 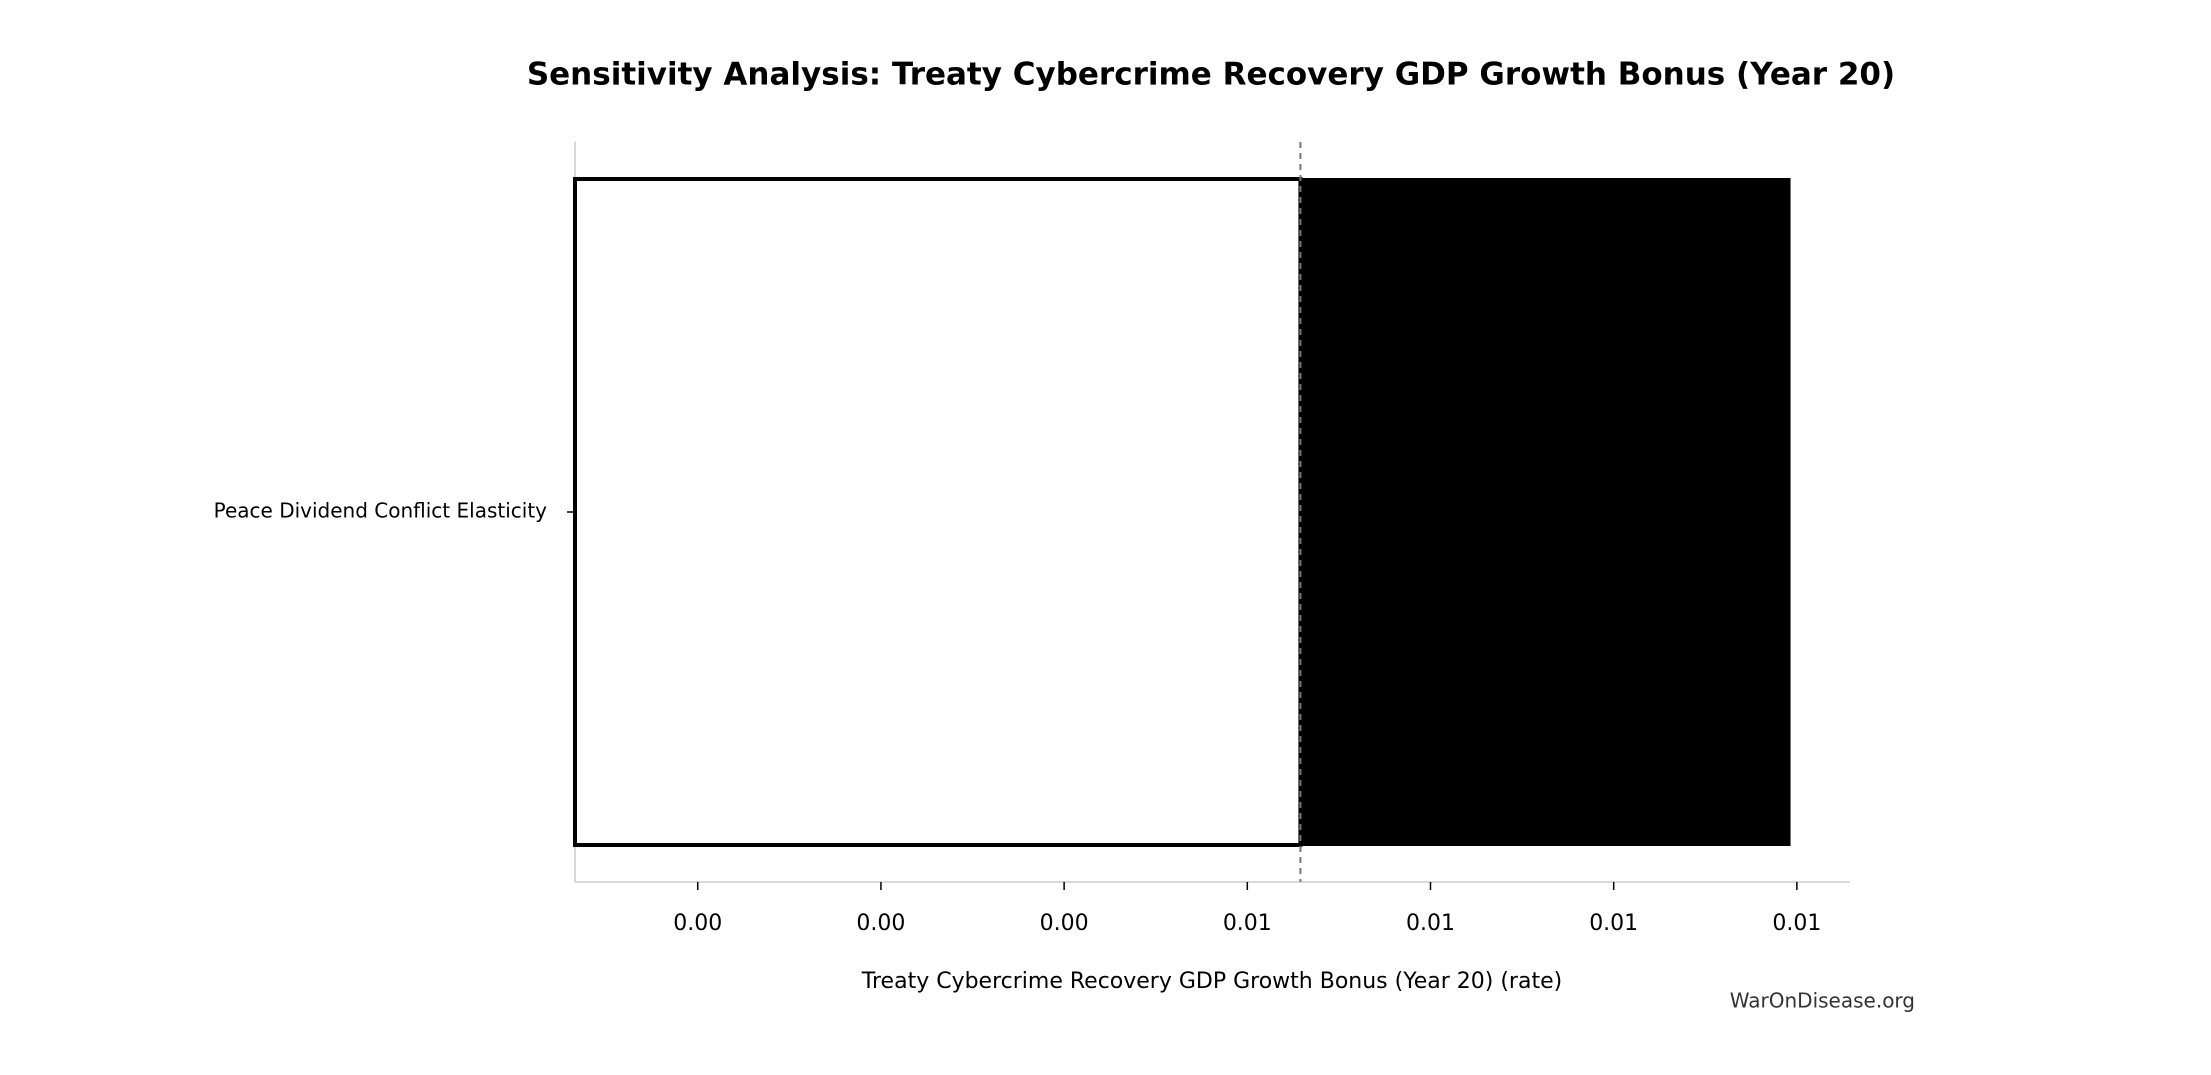 I want to click on high-bar, so click(x=1545, y=512).